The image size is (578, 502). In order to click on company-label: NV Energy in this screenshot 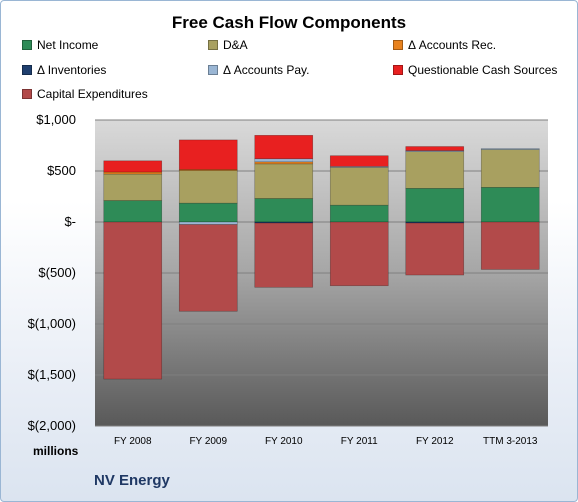, I will do `click(132, 480)`.